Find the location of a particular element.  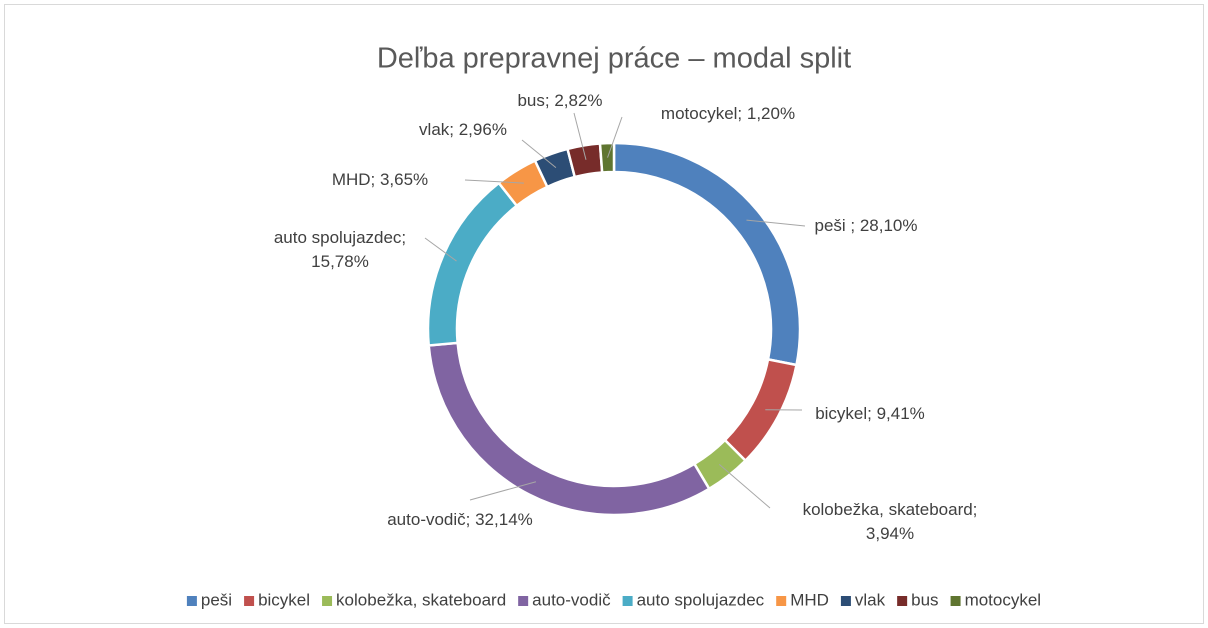

data-label: auto spolujazdec; 15,78% is located at coordinates (340, 249).